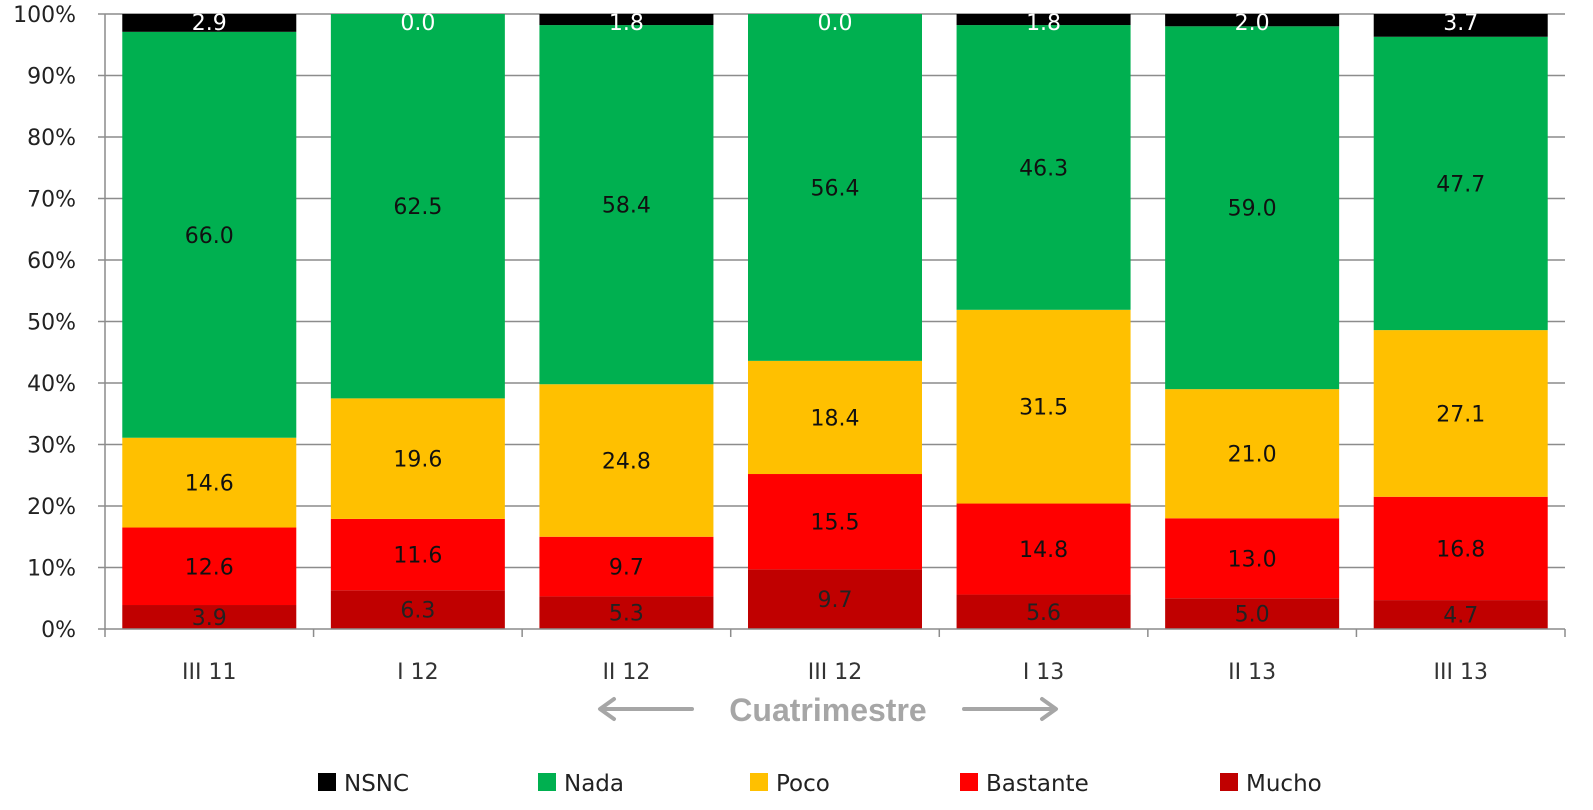 This screenshot has height=810, width=1593. I want to click on data-label-nada: 62.5, so click(417, 207).